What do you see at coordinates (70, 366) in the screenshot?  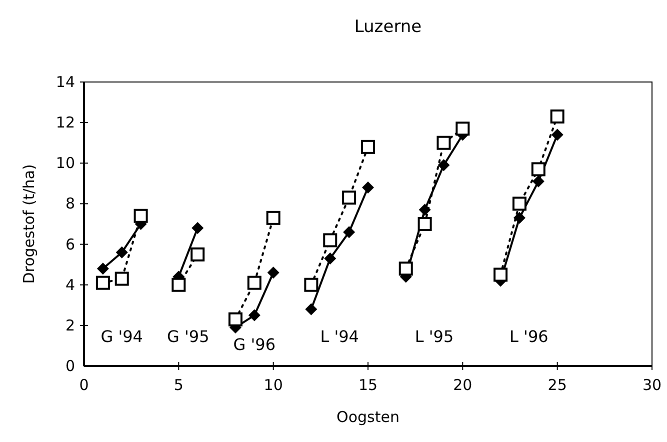 I see `y-tick-label: 0` at bounding box center [70, 366].